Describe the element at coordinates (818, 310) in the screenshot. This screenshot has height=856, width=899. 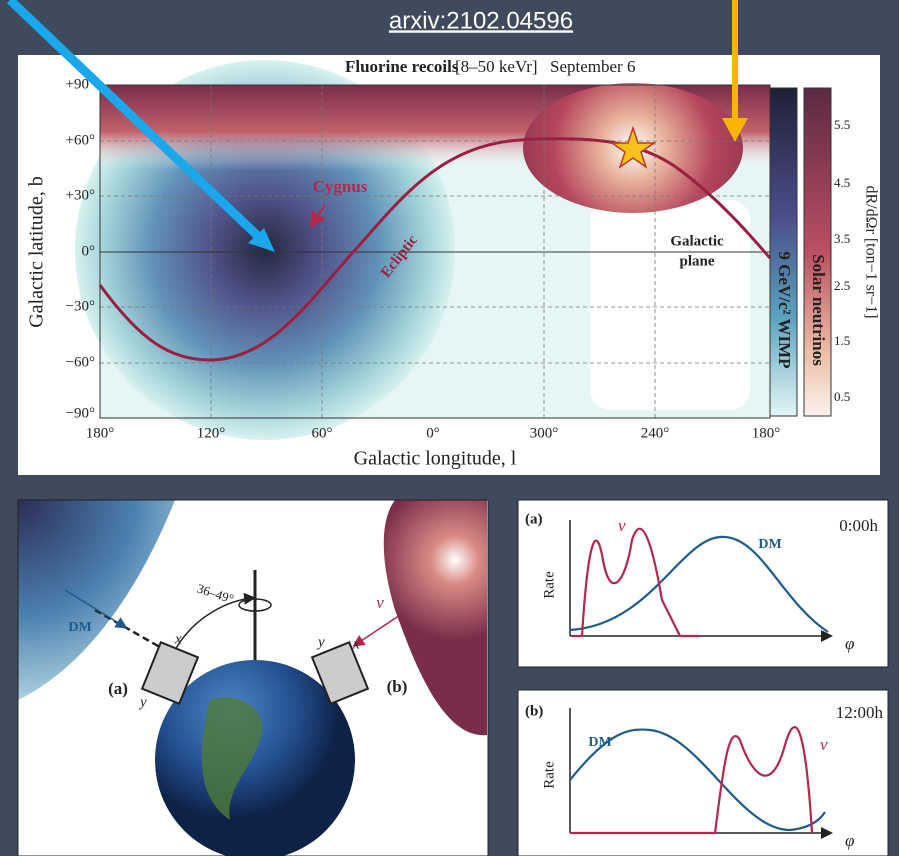
I see `solar-colorbar-label: Solar neutrinos` at that location.